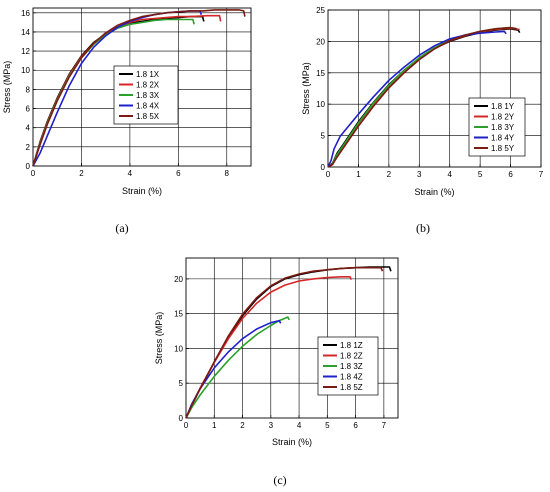 The height and width of the screenshot is (492, 550). What do you see at coordinates (503, 127) in the screenshot?
I see `legend-label: 1.8 3Y` at bounding box center [503, 127].